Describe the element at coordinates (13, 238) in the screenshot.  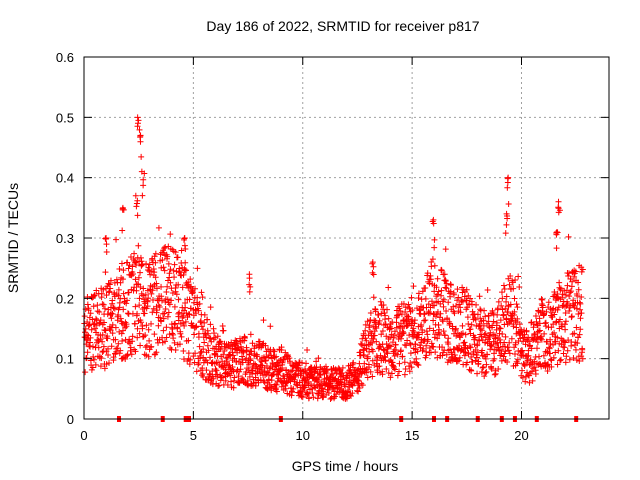
I see `y-axis-label: SRMTID / TECUs` at that location.